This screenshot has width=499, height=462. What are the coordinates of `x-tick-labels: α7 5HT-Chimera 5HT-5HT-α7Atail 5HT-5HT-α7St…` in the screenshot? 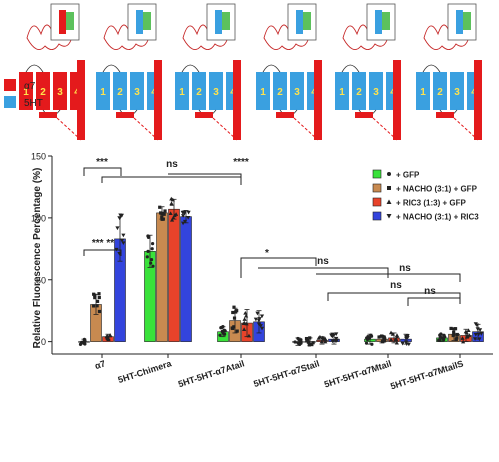 It's located at (279, 372).